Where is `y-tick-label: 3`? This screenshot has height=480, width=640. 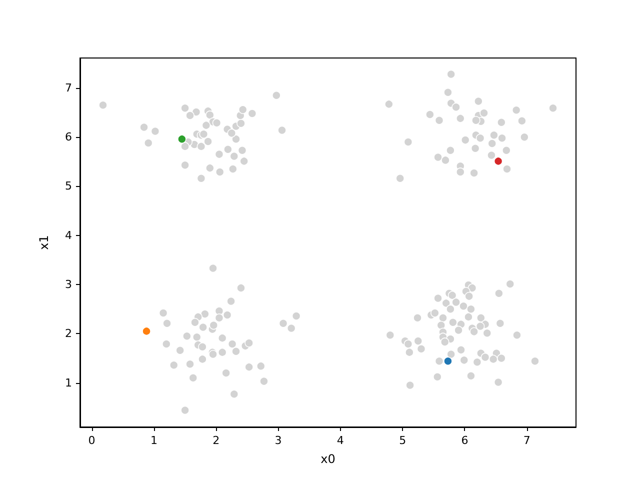
y-tick-label: 3 is located at coordinates (68, 285).